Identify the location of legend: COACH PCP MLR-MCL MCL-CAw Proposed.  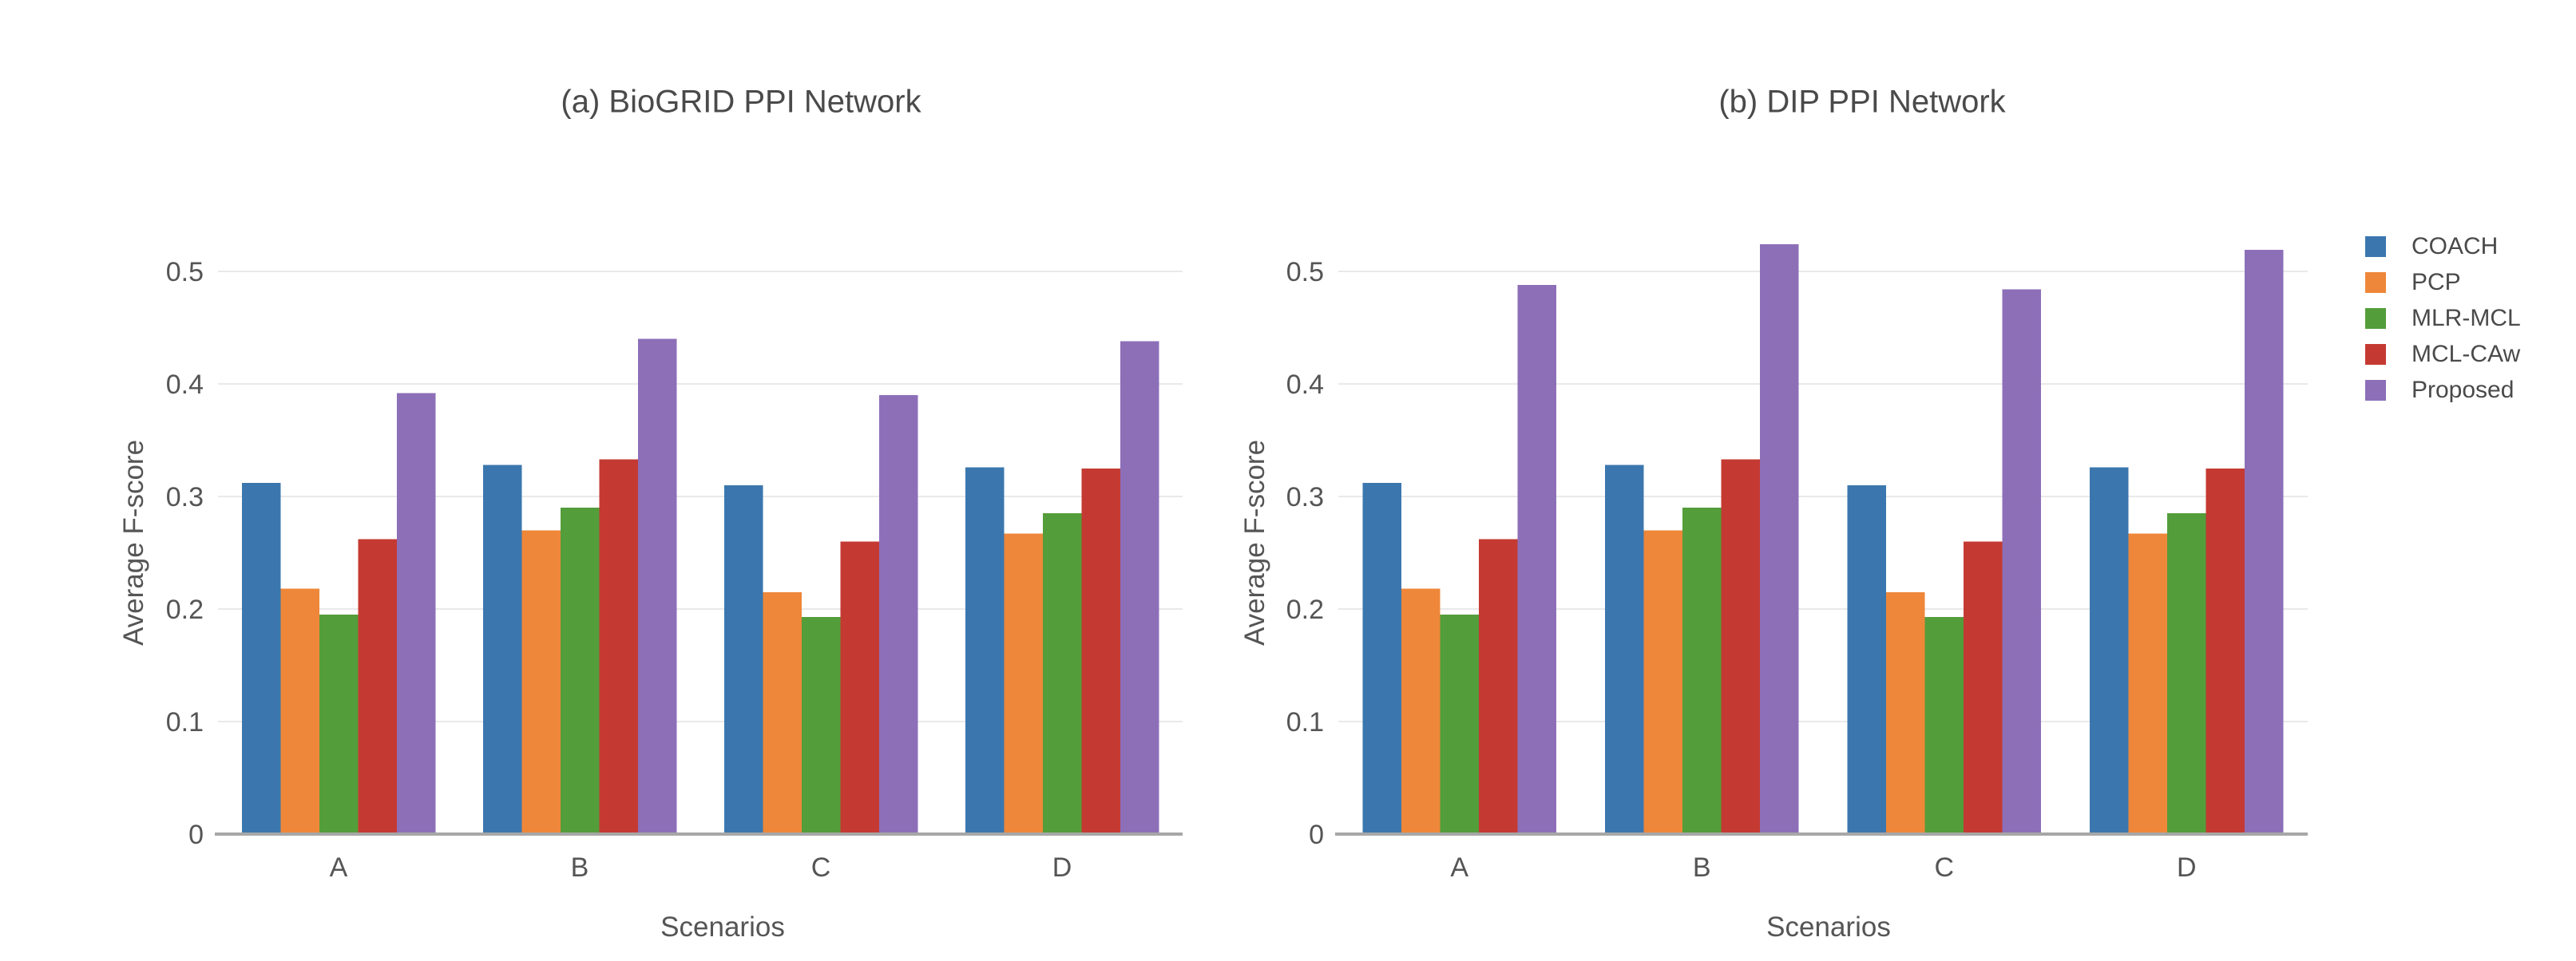
(2443, 318).